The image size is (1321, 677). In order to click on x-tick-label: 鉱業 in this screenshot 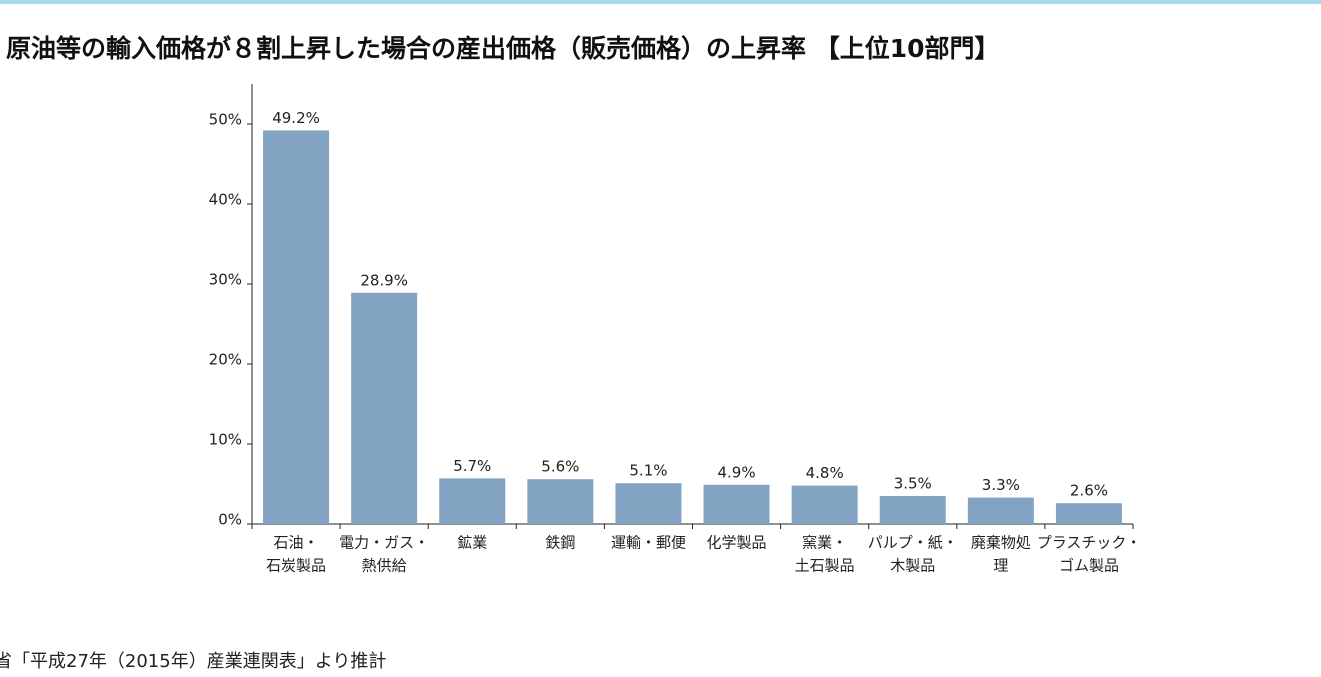, I will do `click(472, 543)`.